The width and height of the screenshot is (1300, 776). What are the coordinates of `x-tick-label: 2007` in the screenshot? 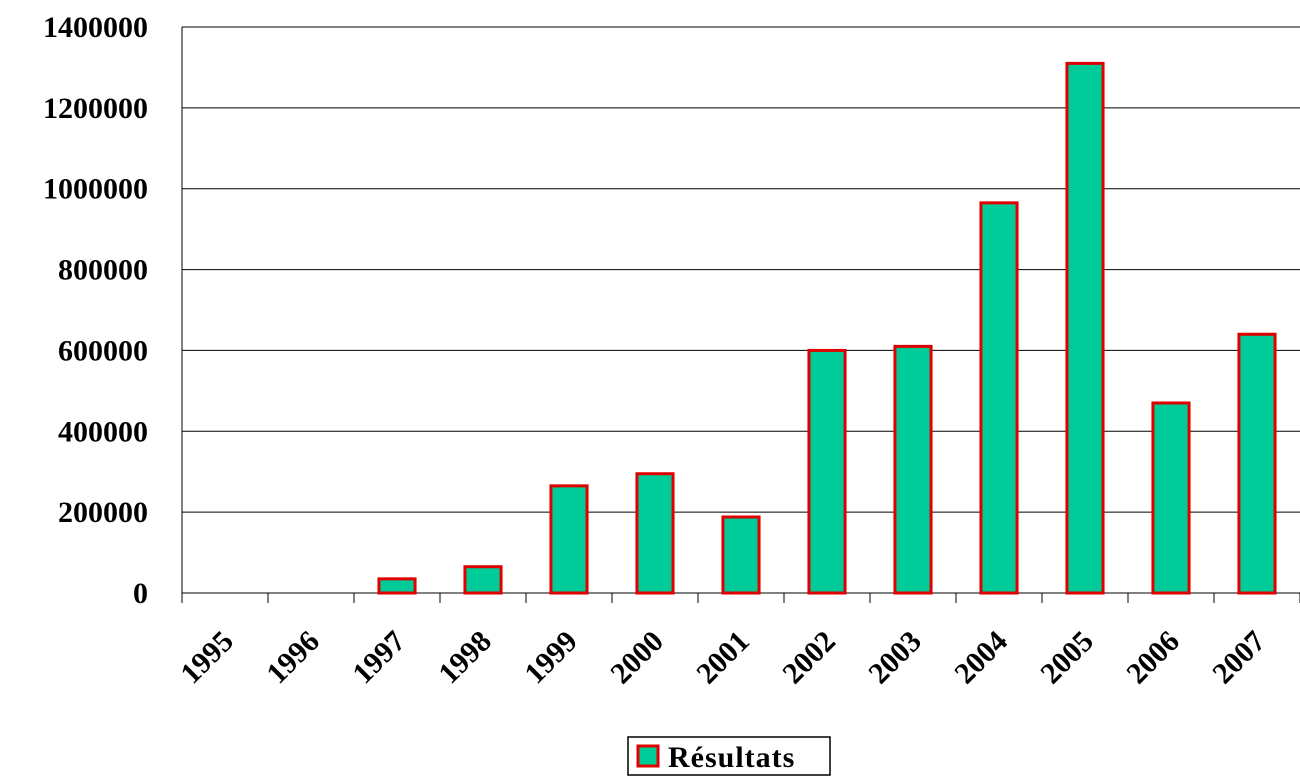 It's located at (1239, 658).